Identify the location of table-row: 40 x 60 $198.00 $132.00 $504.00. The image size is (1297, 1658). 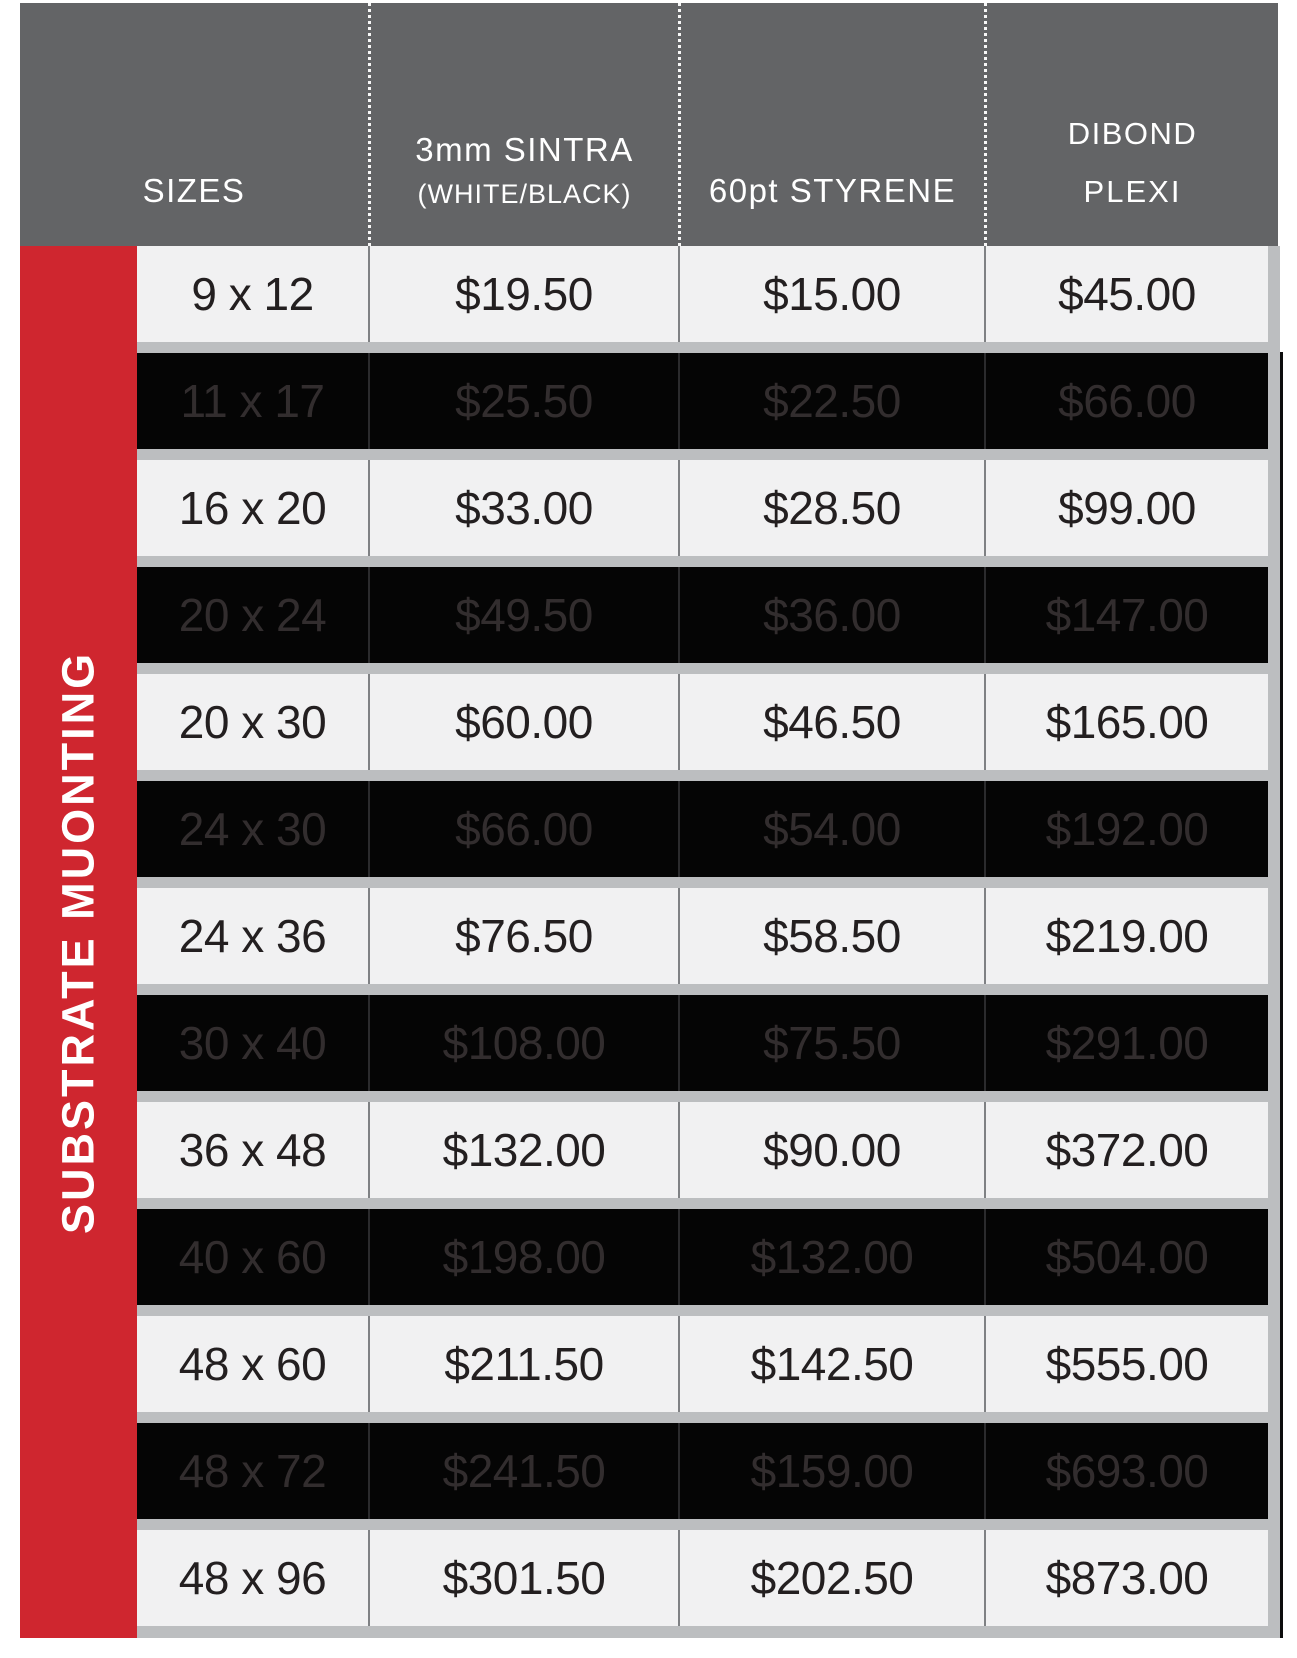
(702, 1257).